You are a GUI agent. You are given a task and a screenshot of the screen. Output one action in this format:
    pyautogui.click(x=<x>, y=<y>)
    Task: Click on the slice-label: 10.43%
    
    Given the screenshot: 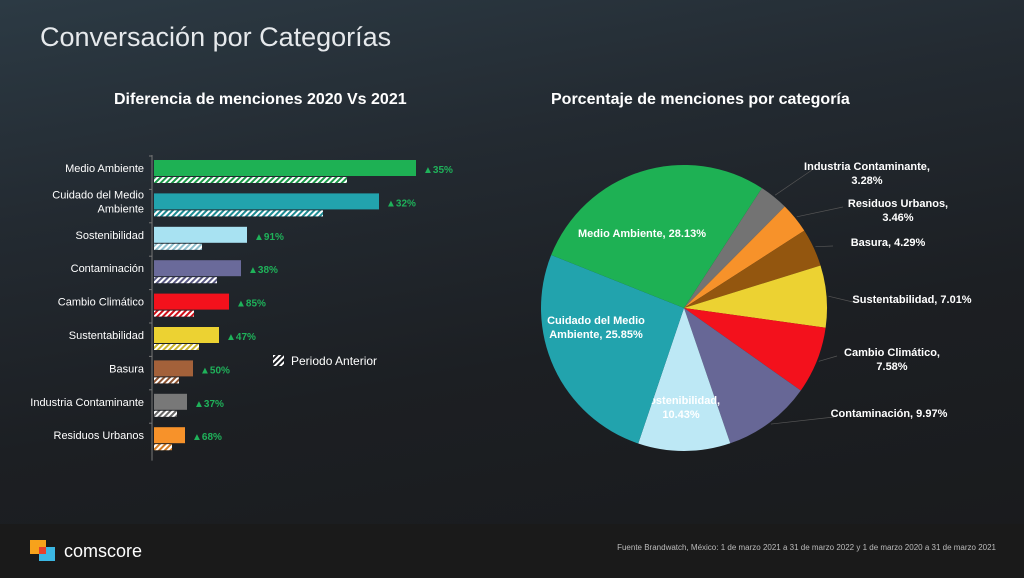 What is the action you would take?
    pyautogui.click(x=681, y=415)
    